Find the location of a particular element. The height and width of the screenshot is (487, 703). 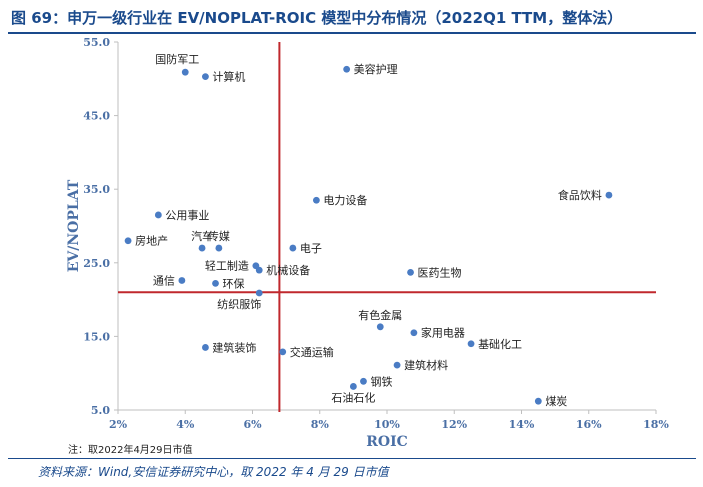

point-label: 公用事业 is located at coordinates (187, 215).